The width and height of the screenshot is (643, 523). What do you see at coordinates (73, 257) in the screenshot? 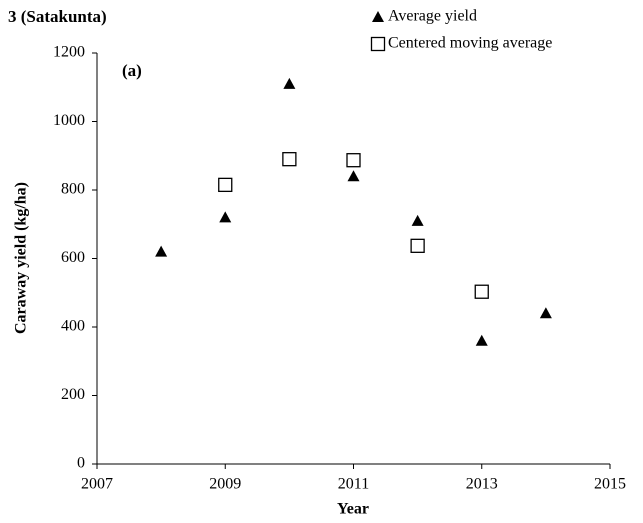
I see `y-tick-label: 600` at bounding box center [73, 257].